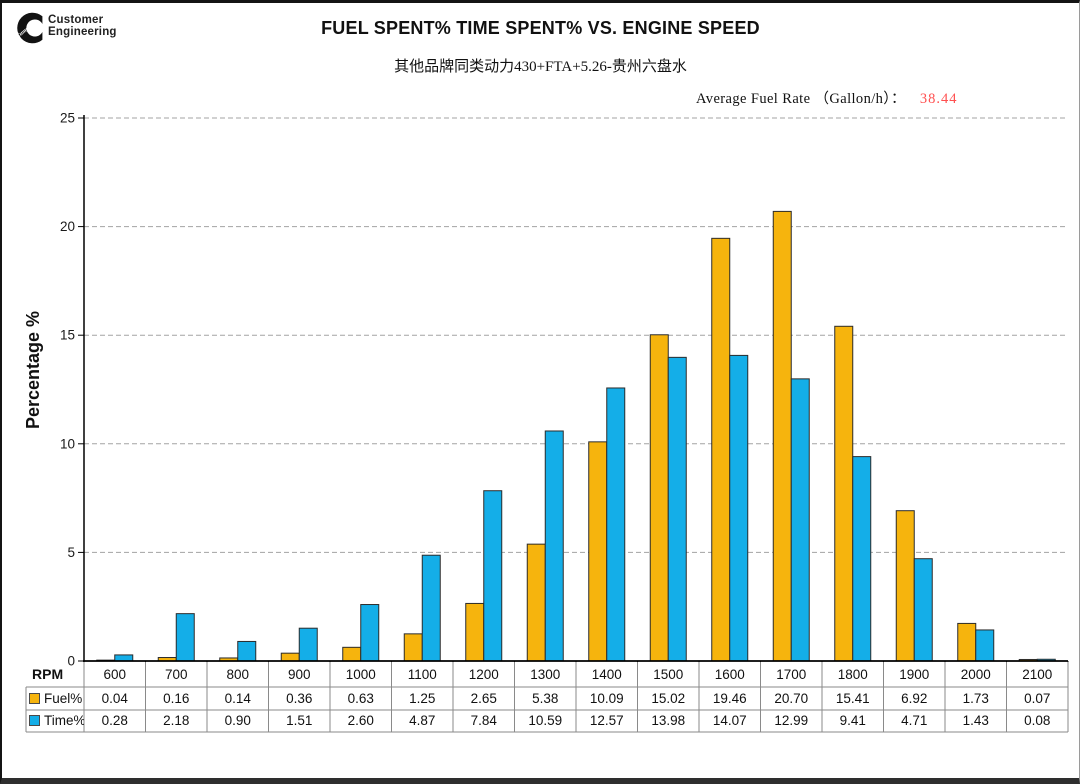  I want to click on fuel-value-cell: 6.92, so click(914, 698).